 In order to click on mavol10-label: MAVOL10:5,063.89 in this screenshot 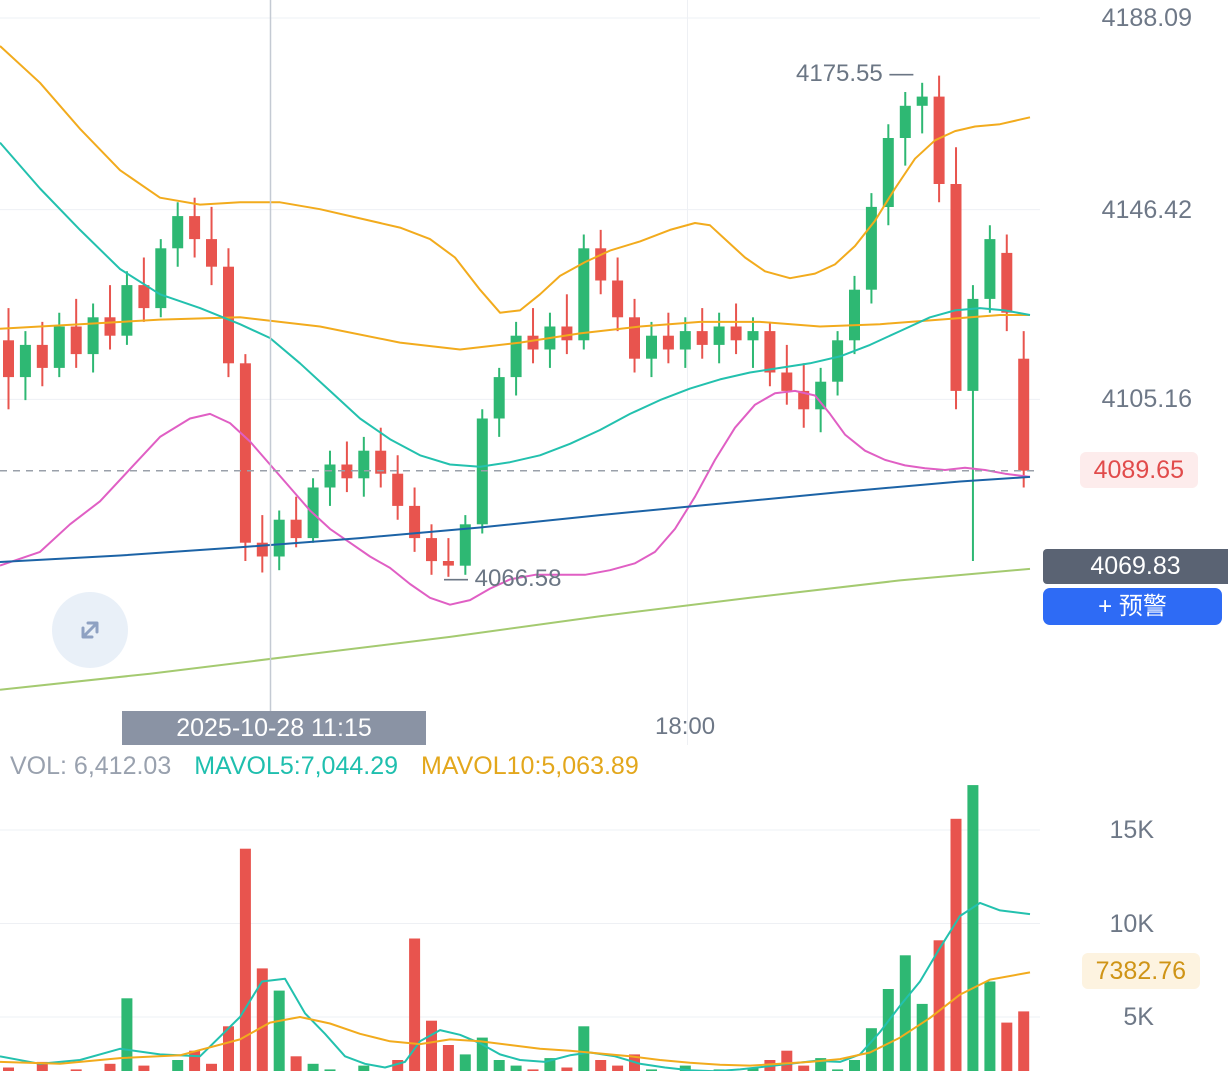, I will do `click(529, 766)`.